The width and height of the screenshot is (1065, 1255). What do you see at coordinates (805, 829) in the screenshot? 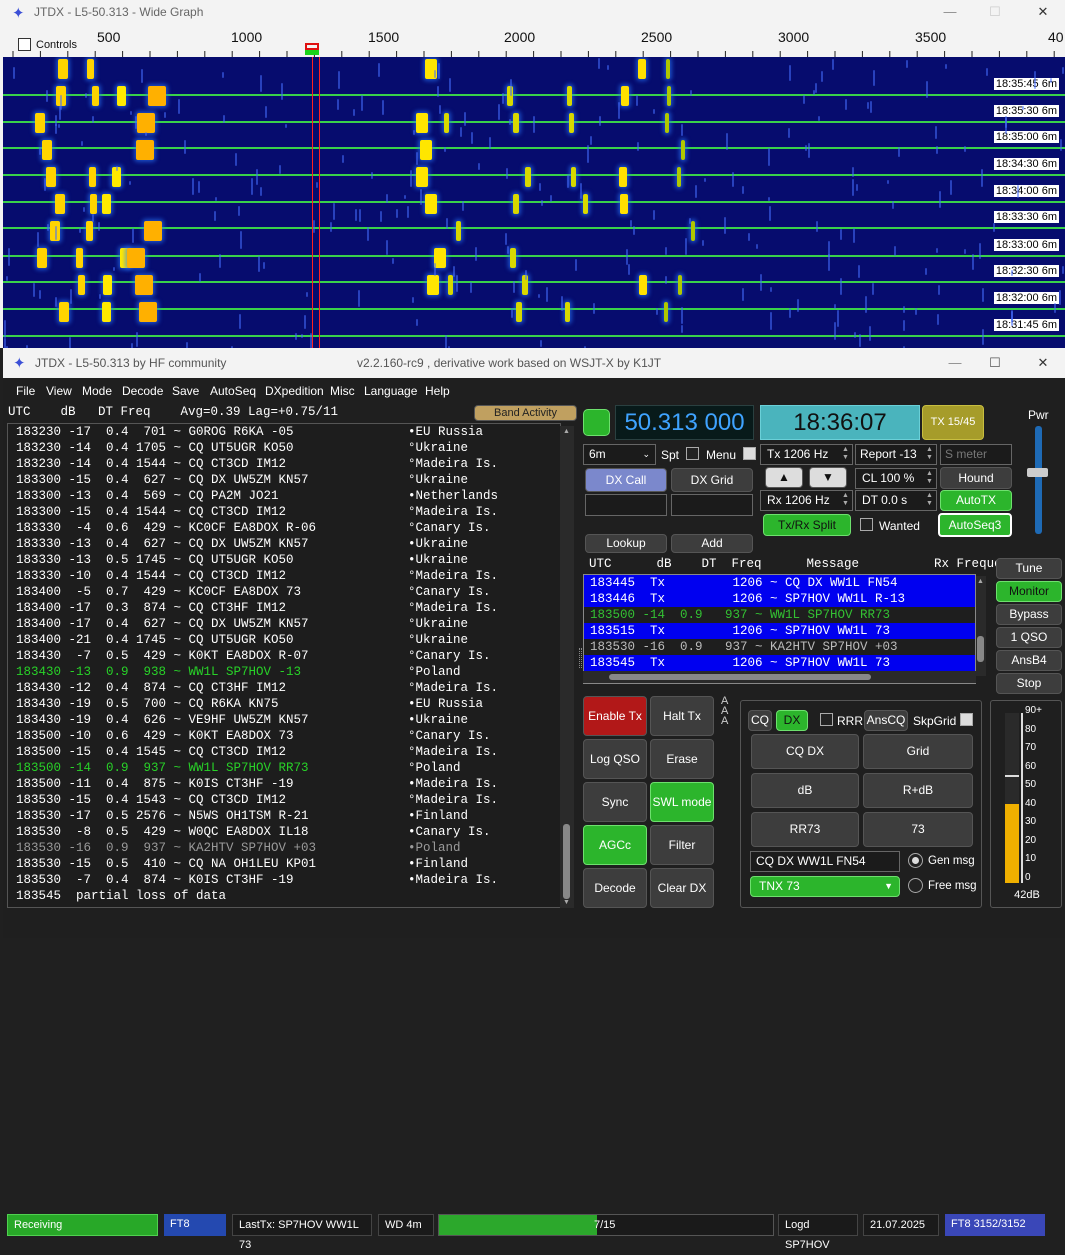
I see `rr73-message-button: RR73` at bounding box center [805, 829].